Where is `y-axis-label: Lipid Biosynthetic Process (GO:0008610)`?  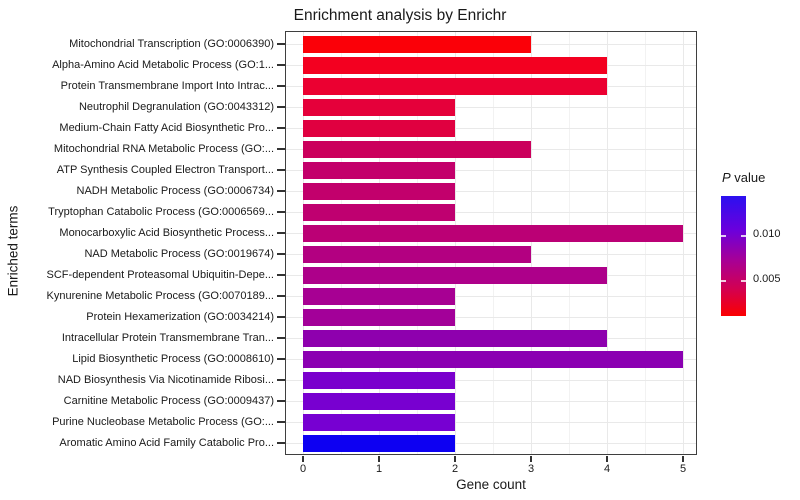
y-axis-label: Lipid Biosynthetic Process (GO:0008610) is located at coordinates (173, 359).